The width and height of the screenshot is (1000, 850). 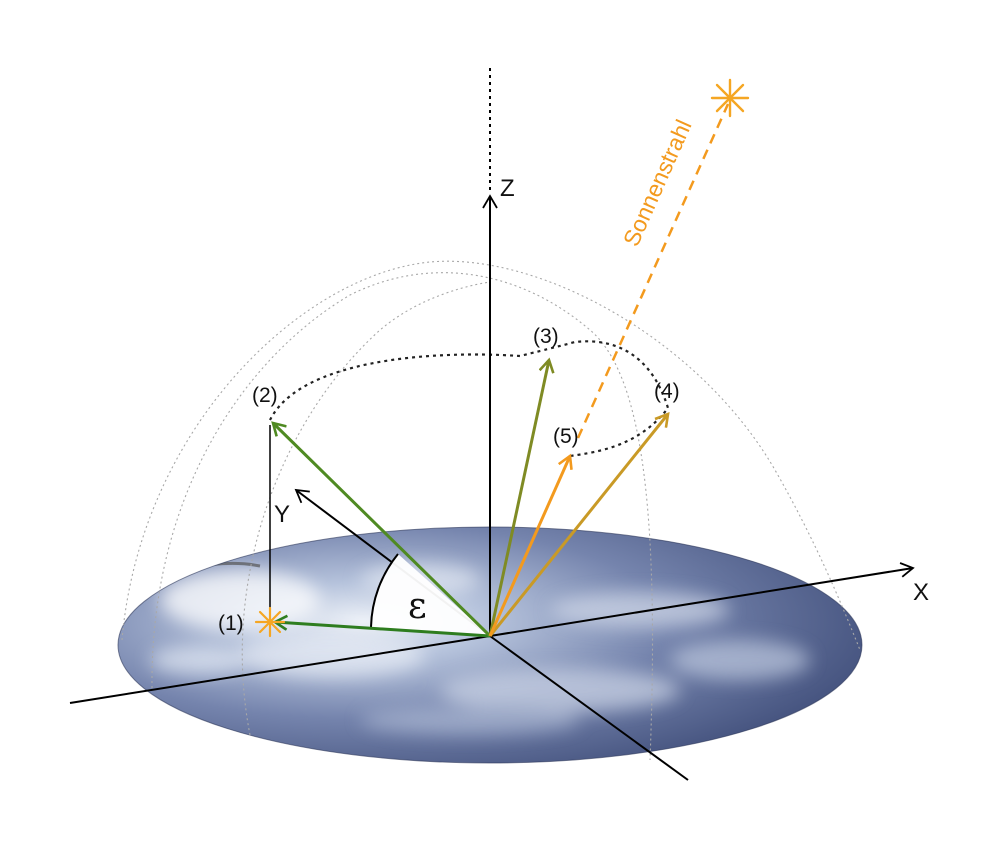 I want to click on sun-ray, so click(x=653, y=271).